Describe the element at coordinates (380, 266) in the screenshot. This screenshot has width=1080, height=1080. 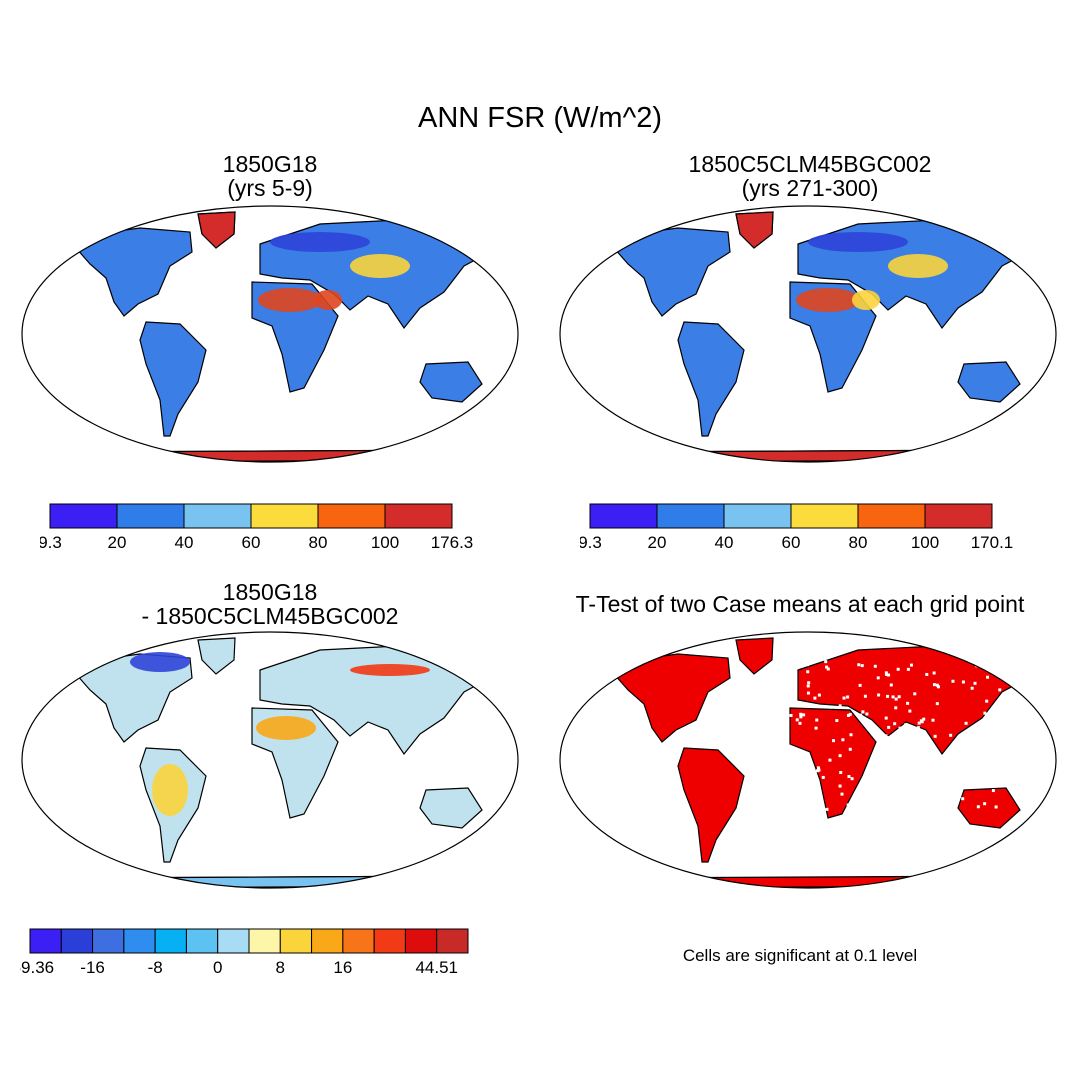
I see `central-asia-patch` at that location.